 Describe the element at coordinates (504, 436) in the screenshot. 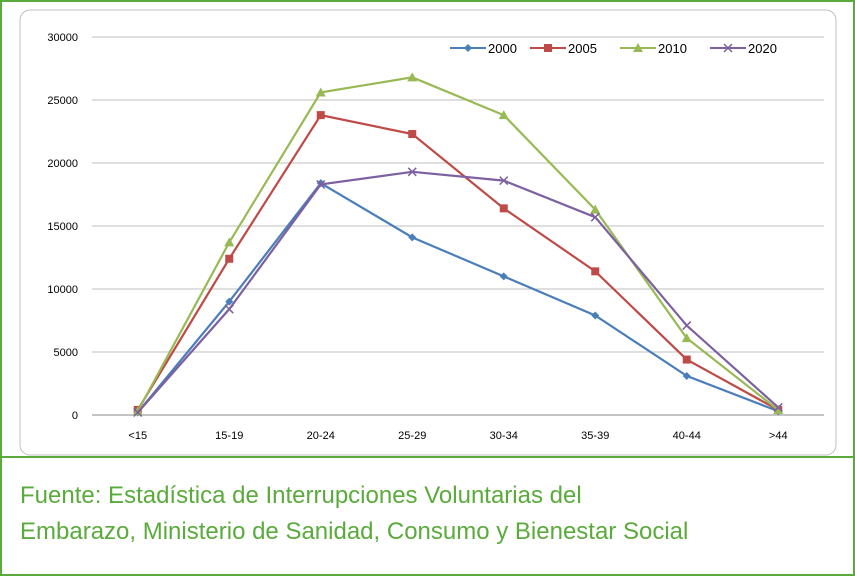

I see `x-tick-label: 30-34` at that location.